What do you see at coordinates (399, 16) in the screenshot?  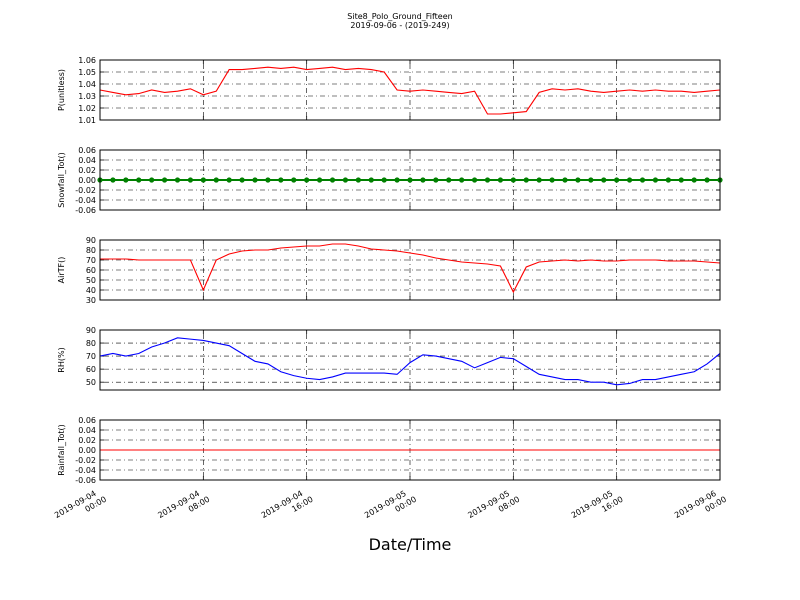 I see `chart-title: Site8_Polo_Ground_Fifteen` at bounding box center [399, 16].